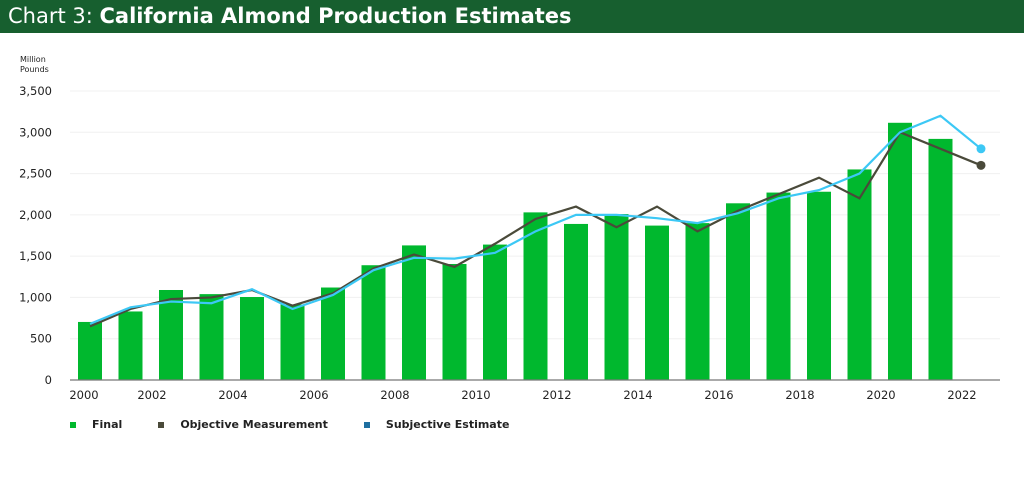  Describe the element at coordinates (35, 297) in the screenshot. I see `y-tick-label: 1,000` at that location.